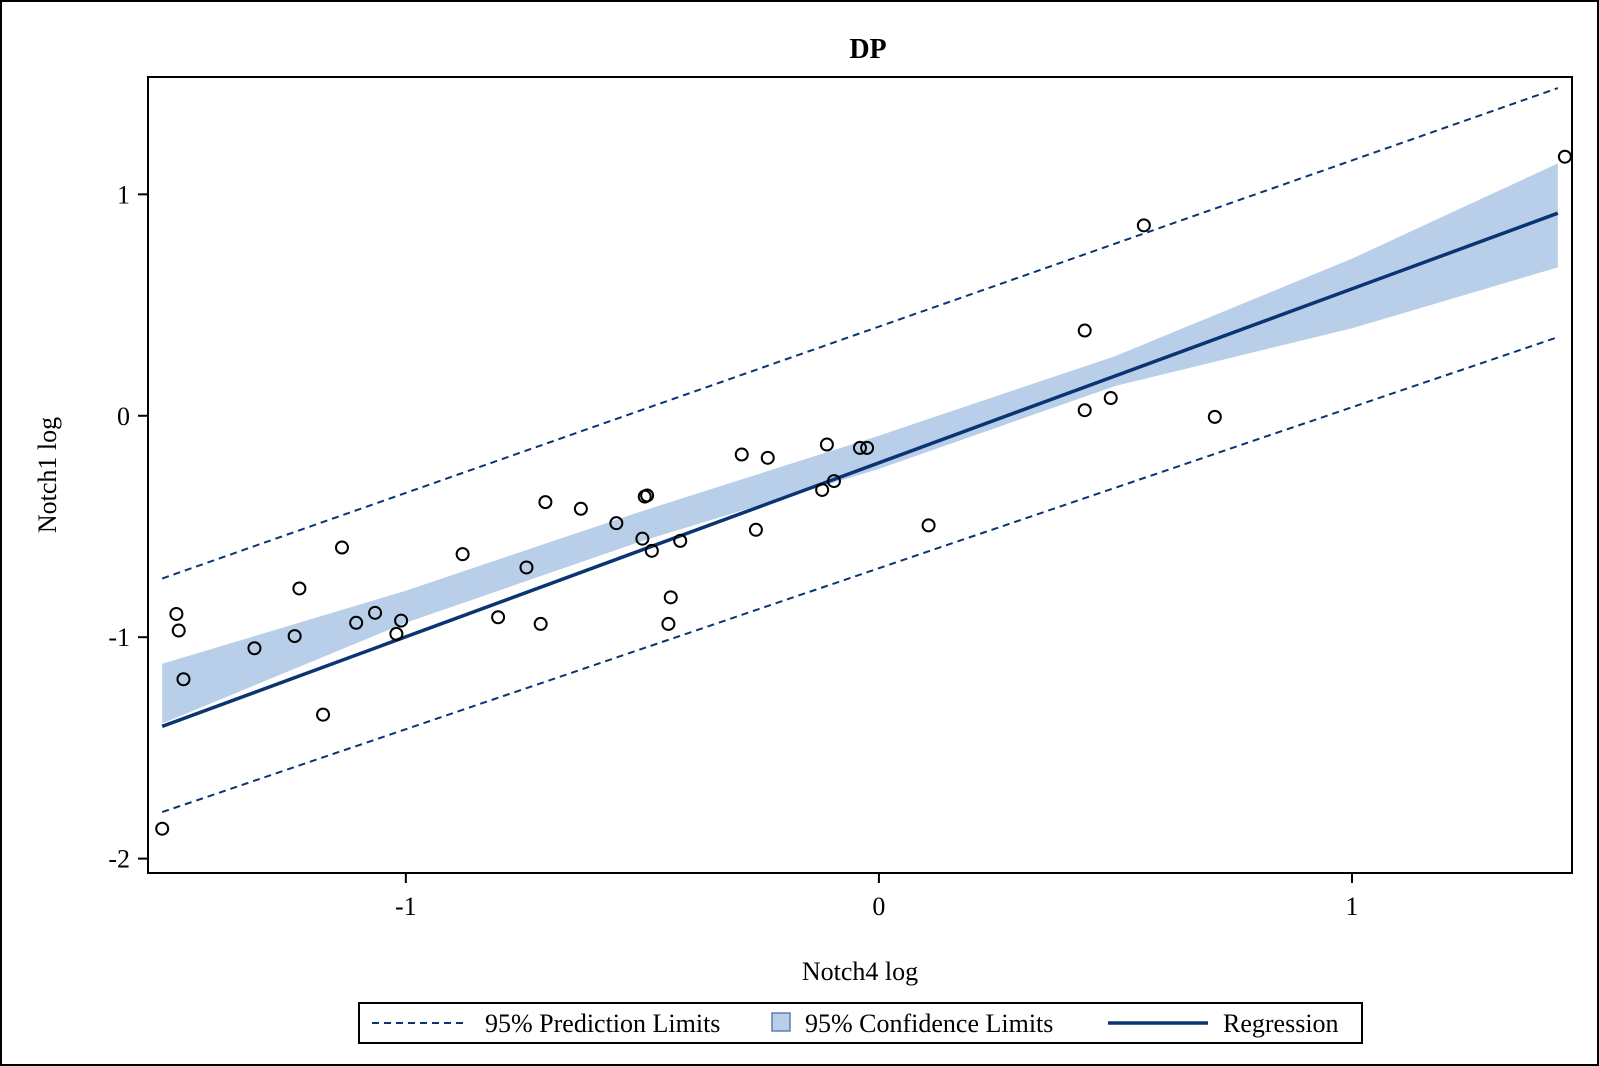 The width and height of the screenshot is (1599, 1066). I want to click on legend-regression-label: Regression, so click(1281, 1023).